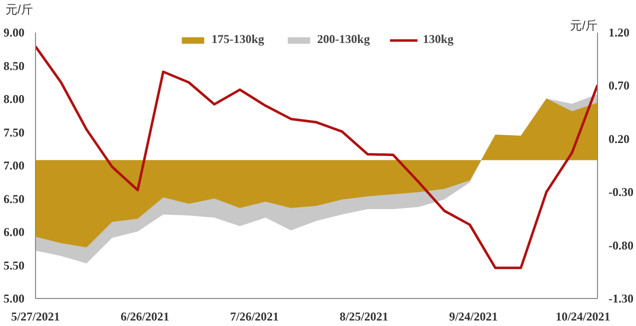  Describe the element at coordinates (14, 132) in the screenshot. I see `y-tick-label: 7.50` at that location.